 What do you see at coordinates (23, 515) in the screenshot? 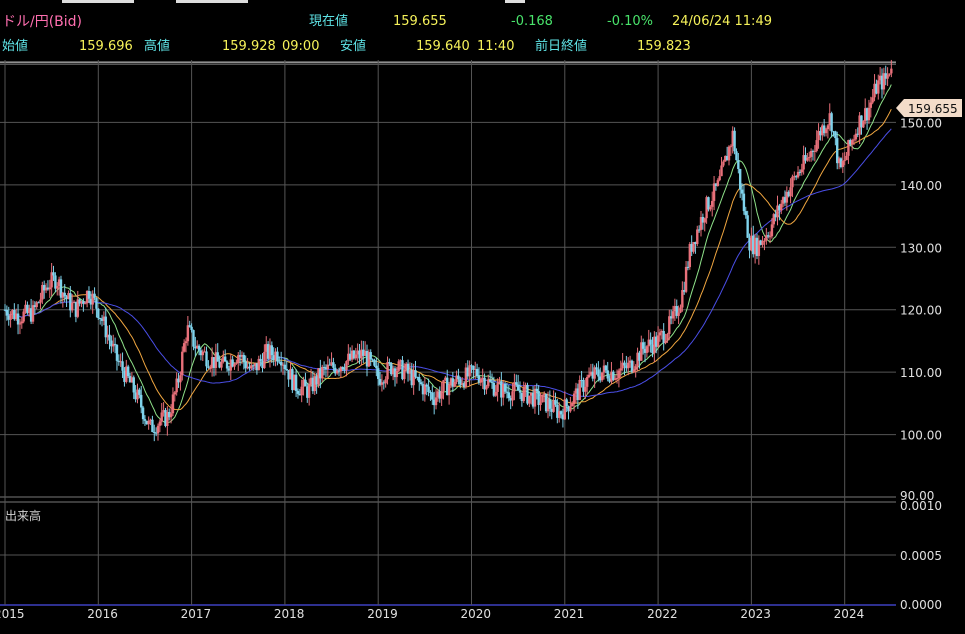
I see `volume-label: 出来高` at bounding box center [23, 515].